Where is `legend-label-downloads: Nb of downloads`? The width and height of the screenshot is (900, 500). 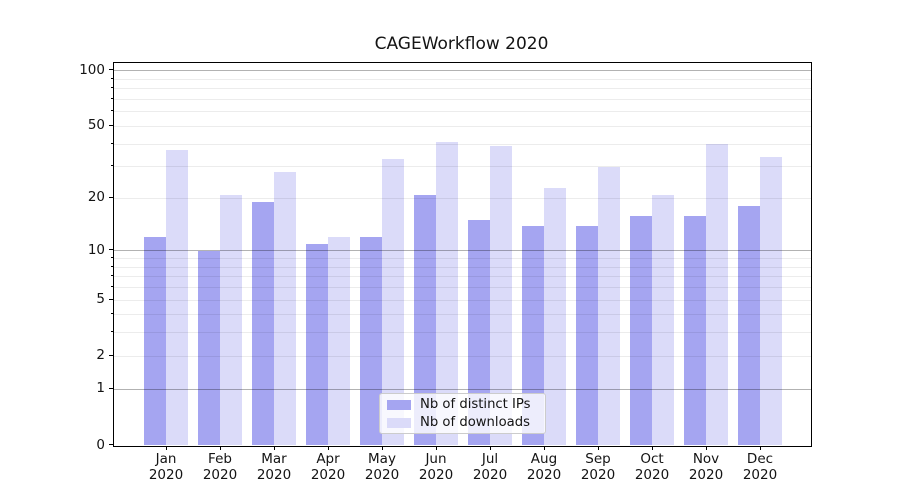
legend-label-downloads: Nb of downloads is located at coordinates (475, 422).